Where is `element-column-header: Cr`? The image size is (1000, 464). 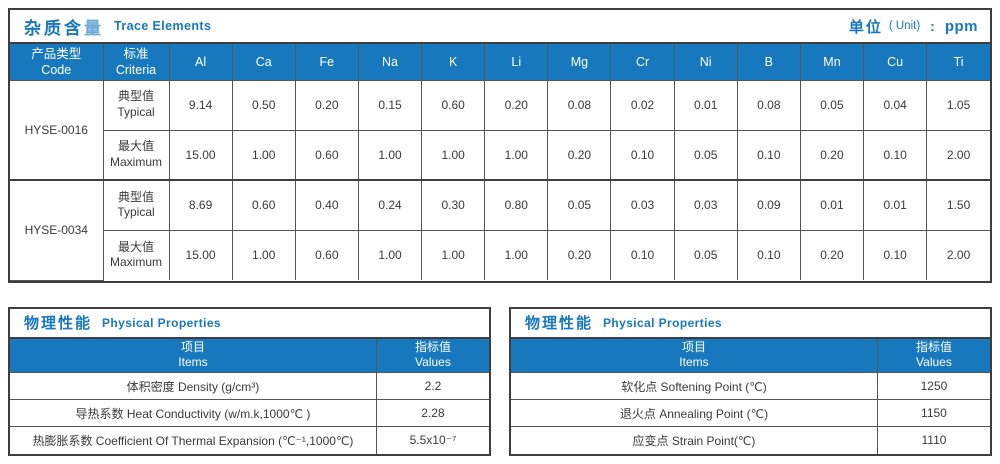 element-column-header: Cr is located at coordinates (642, 62).